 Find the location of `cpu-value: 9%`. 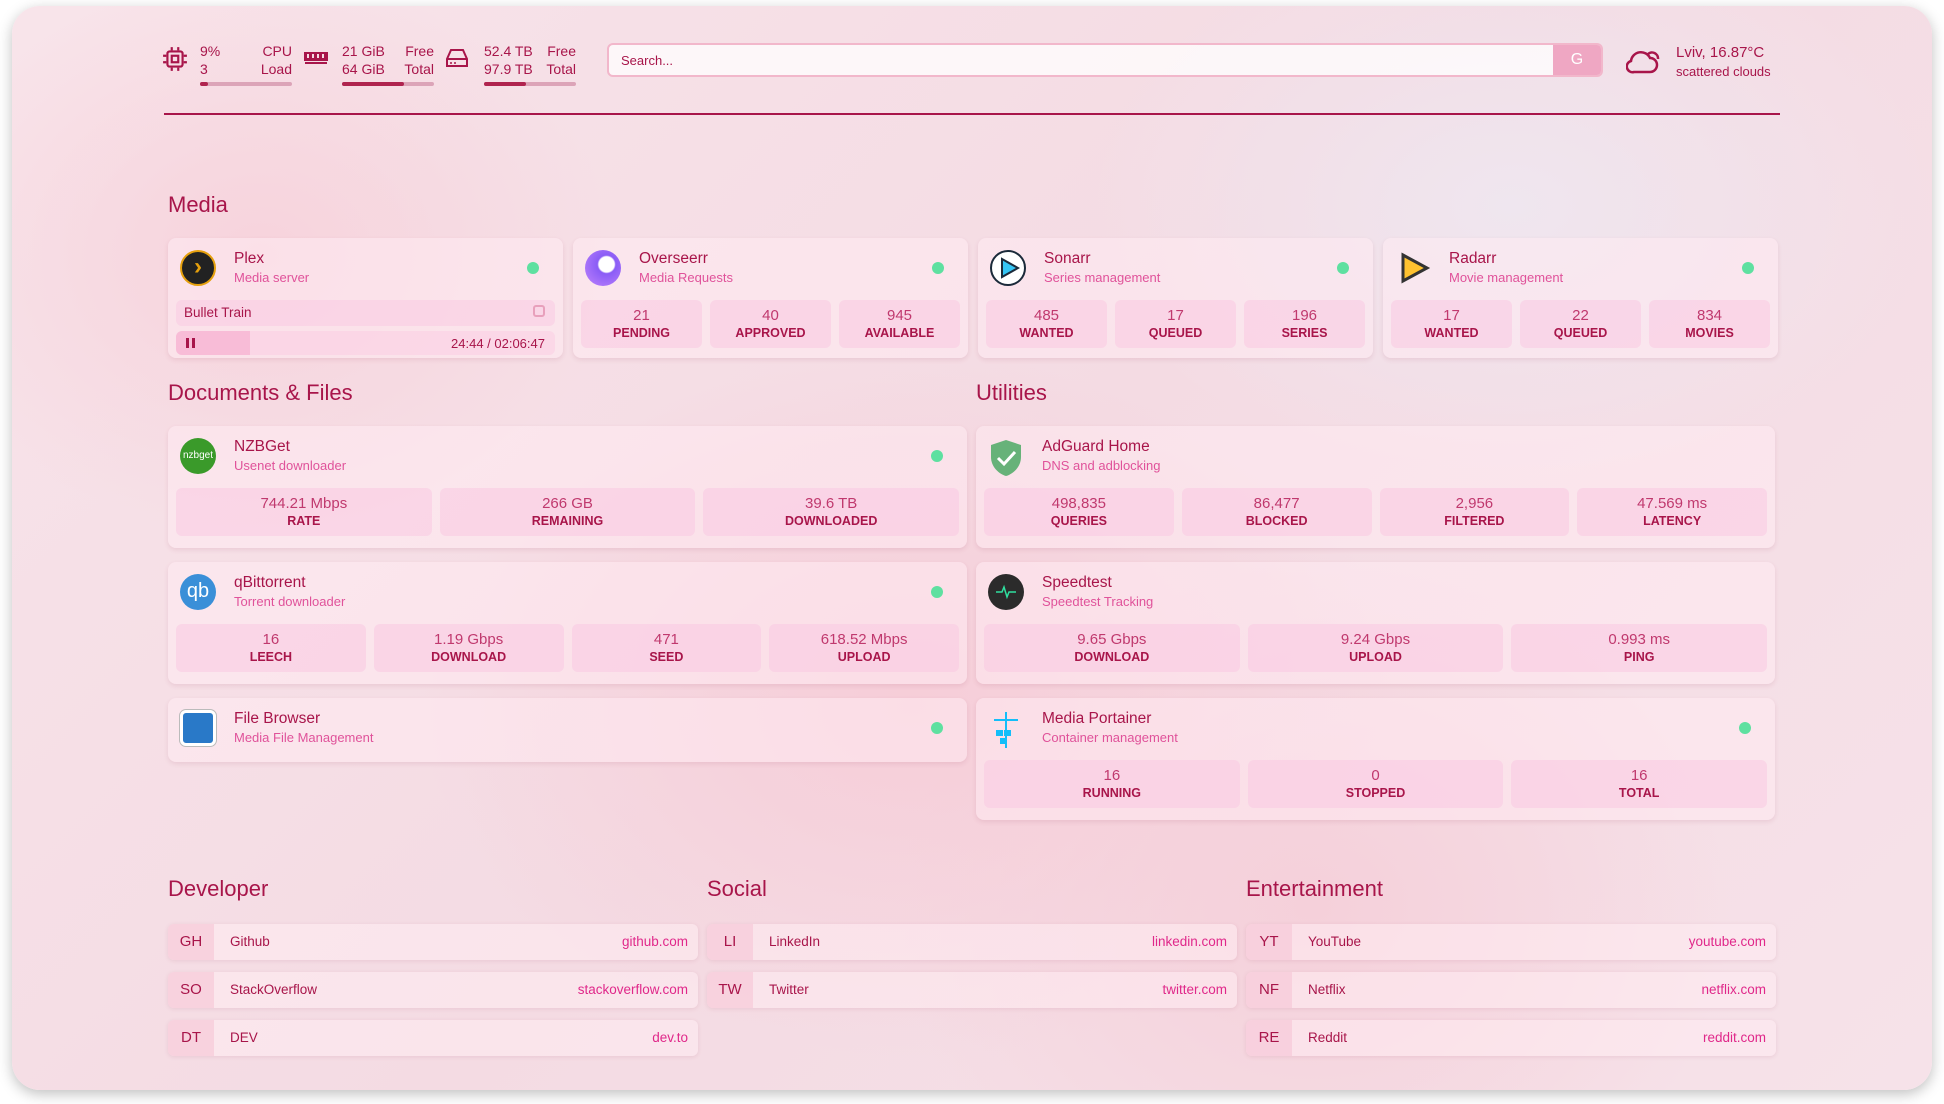

cpu-value: 9% is located at coordinates (210, 51).